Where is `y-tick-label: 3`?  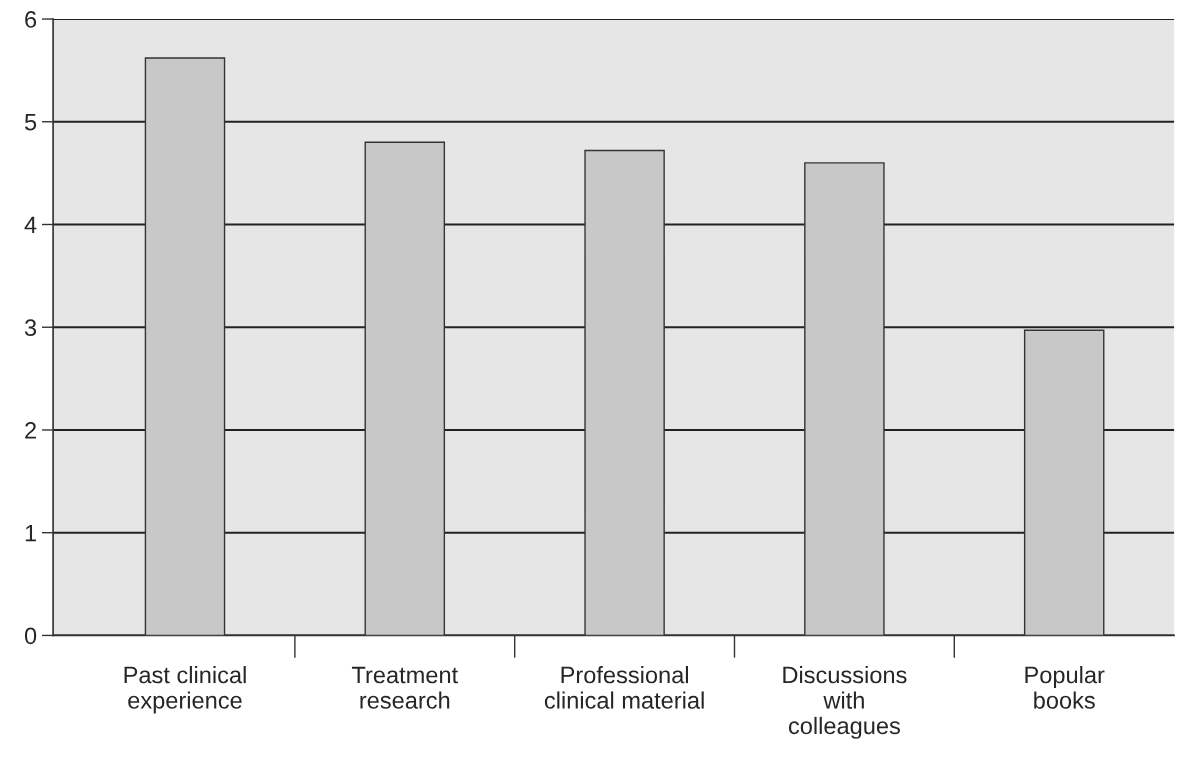 y-tick-label: 3 is located at coordinates (30, 328).